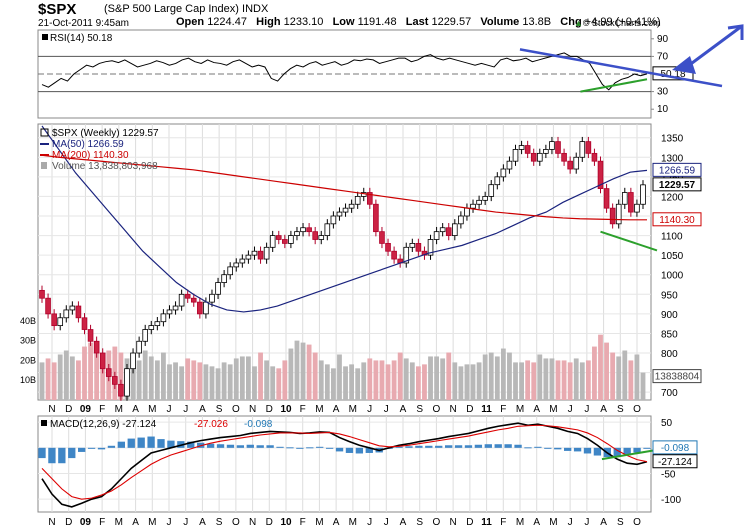 Image resolution: width=754 pixels, height=530 pixels. I want to click on rsi-tick-label: 70, so click(663, 56).